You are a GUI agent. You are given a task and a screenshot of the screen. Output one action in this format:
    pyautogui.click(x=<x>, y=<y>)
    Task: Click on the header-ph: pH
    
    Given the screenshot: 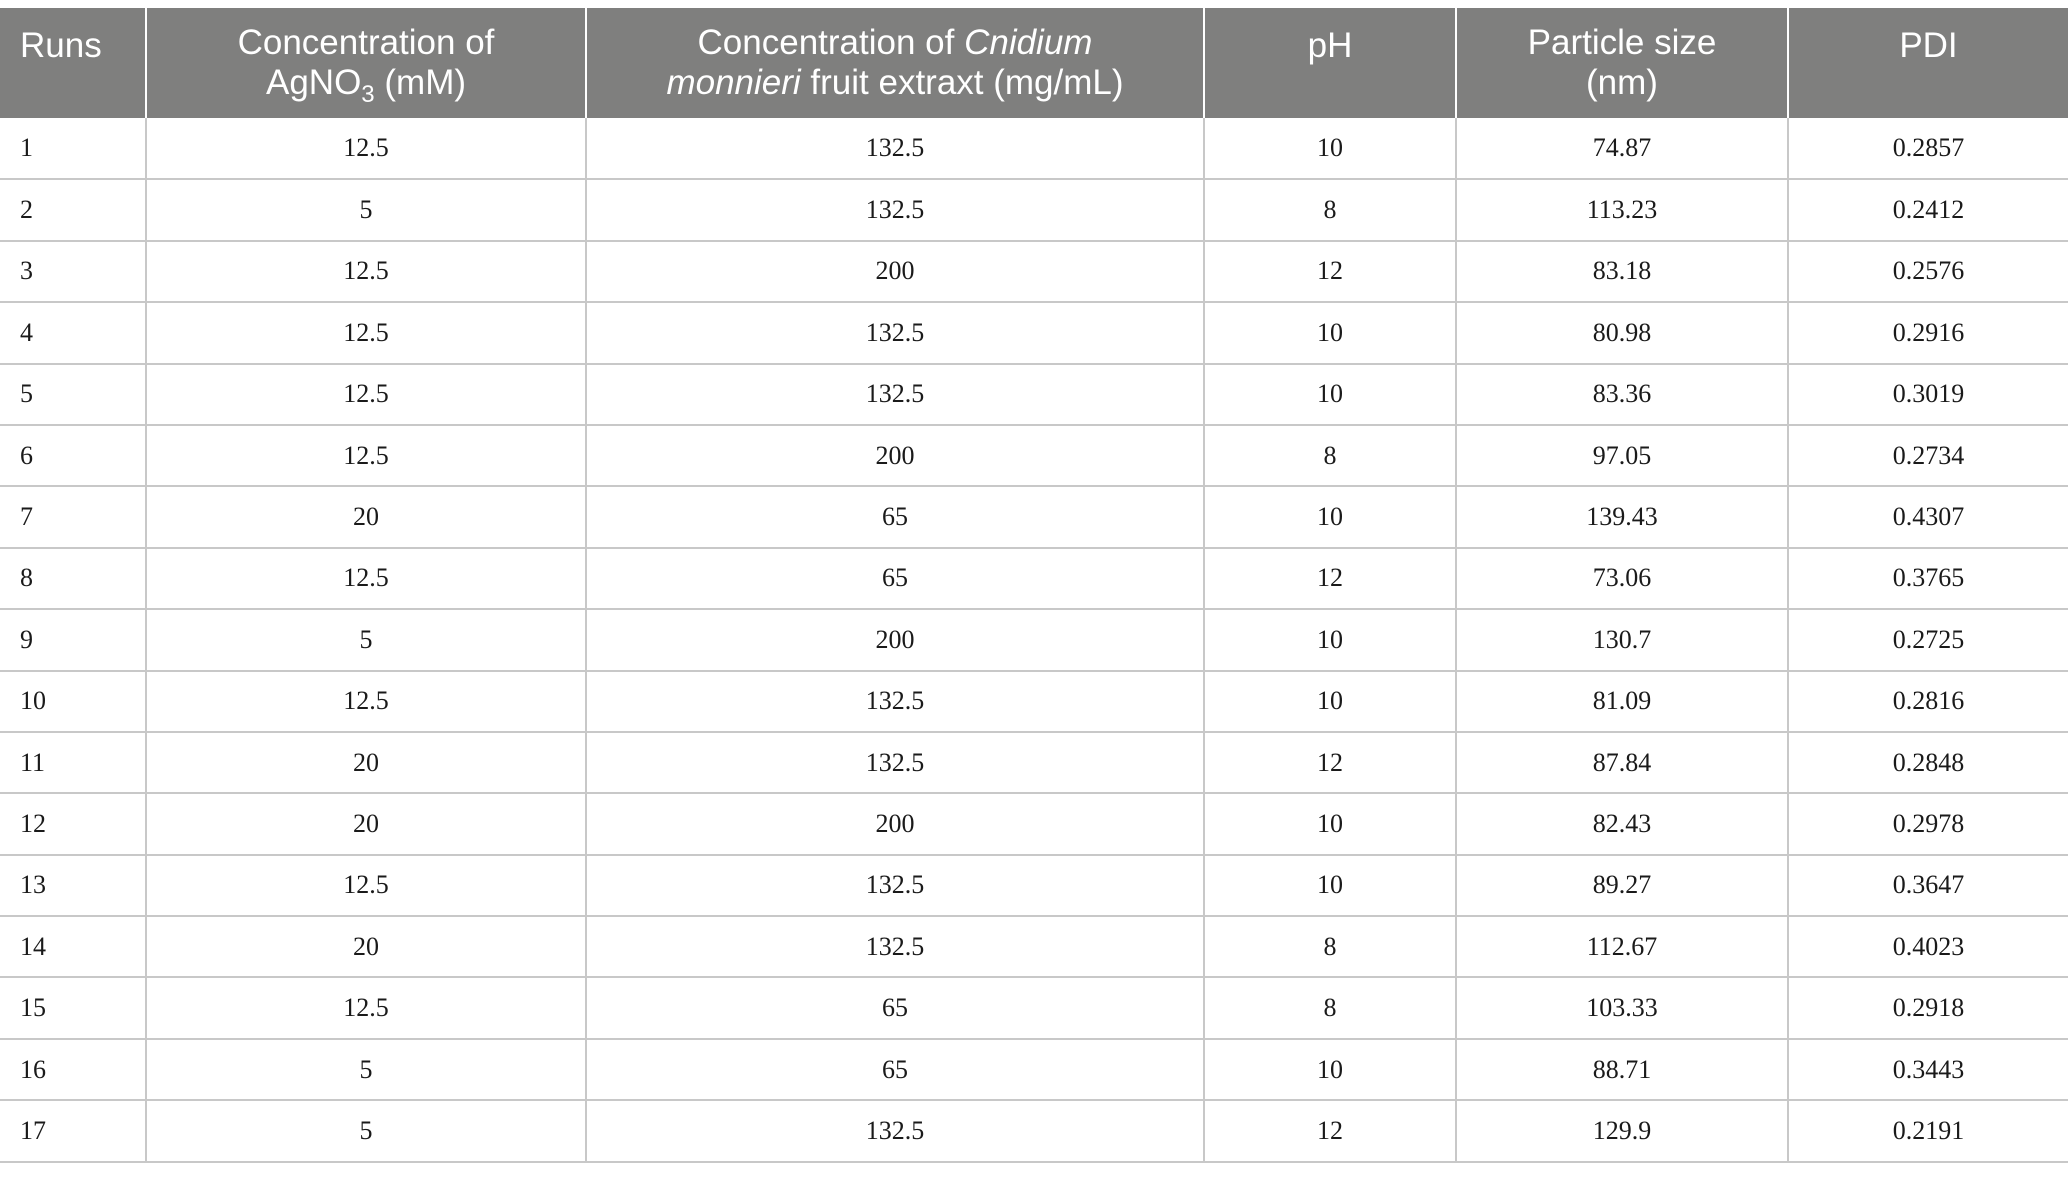 What is the action you would take?
    pyautogui.click(x=1330, y=63)
    